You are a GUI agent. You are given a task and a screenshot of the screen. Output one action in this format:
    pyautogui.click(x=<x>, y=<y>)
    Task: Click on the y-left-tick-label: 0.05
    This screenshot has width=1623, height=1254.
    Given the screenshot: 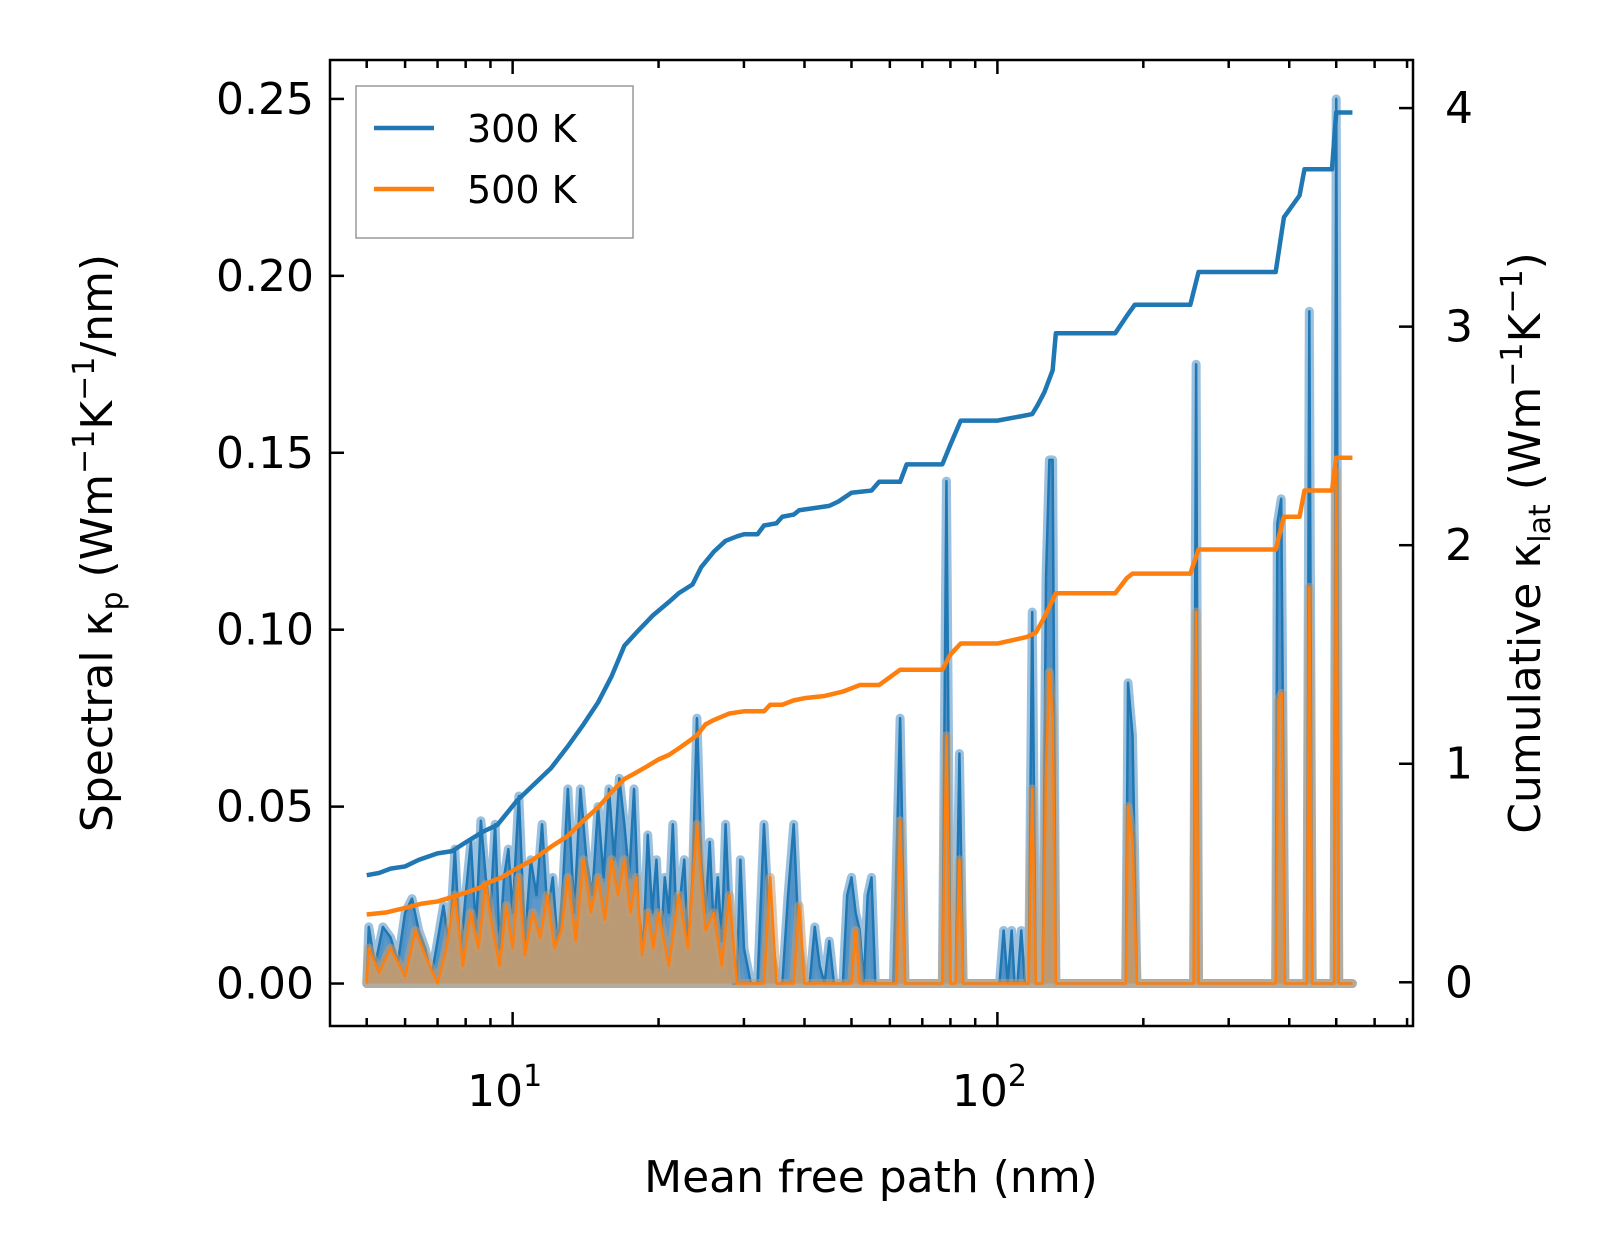 What is the action you would take?
    pyautogui.click(x=265, y=807)
    